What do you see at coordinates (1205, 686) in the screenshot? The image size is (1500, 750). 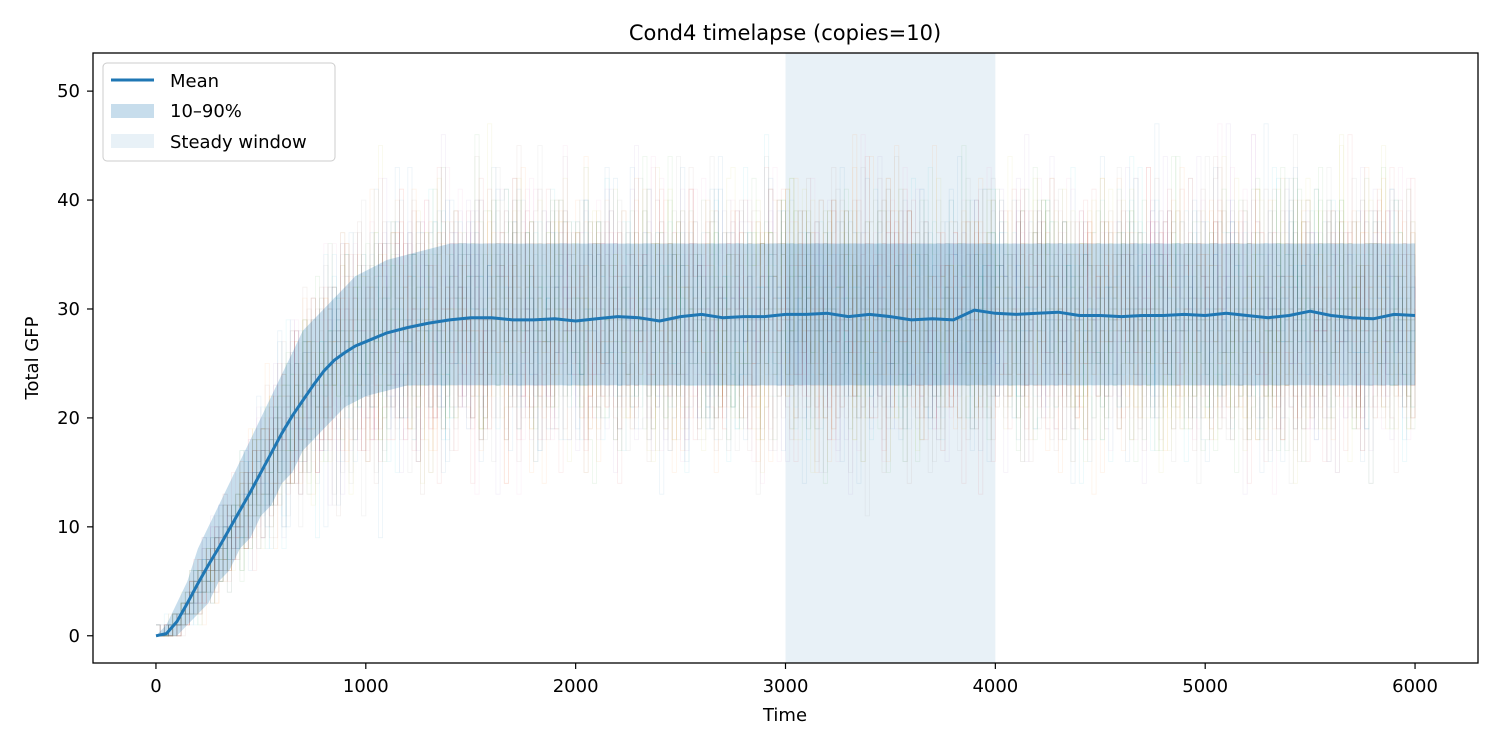 I see `x-tick-label: 5000` at bounding box center [1205, 686].